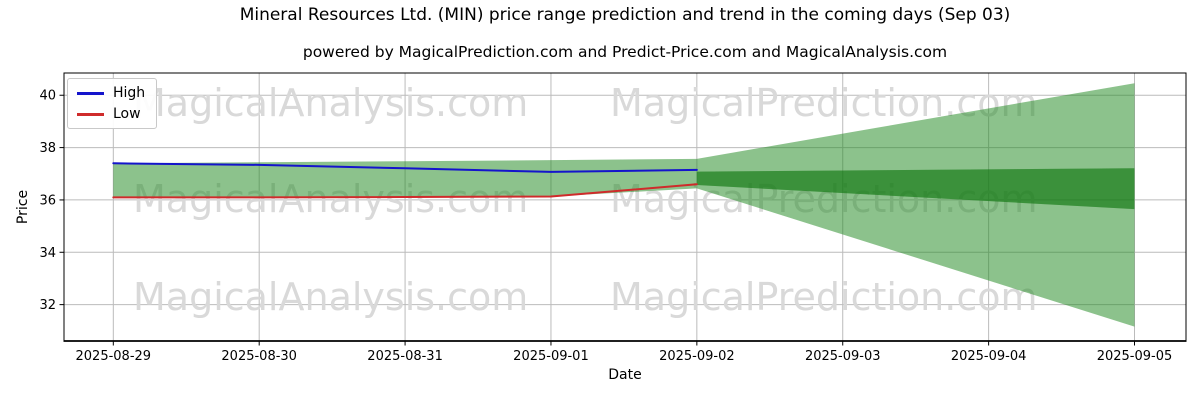 Image resolution: width=1200 pixels, height=400 pixels. I want to click on watermark-text-4: MagicalAnalysis.com, so click(330, 297).